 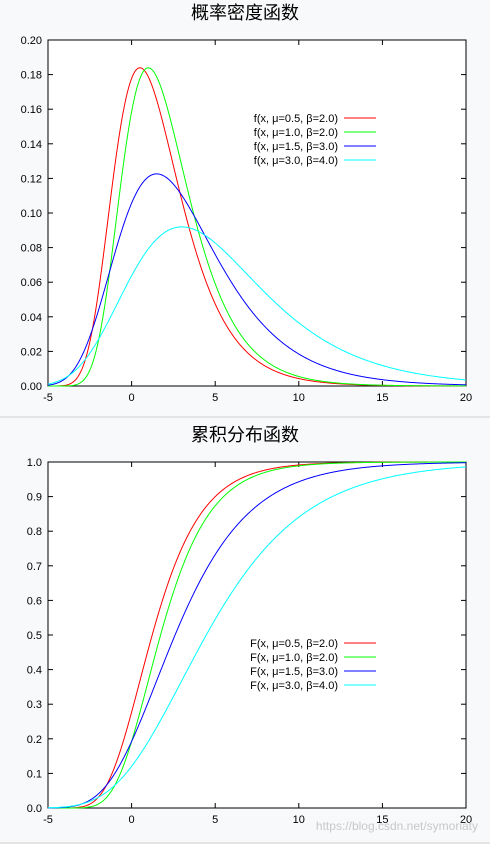 I want to click on cdf-y-tick-label: 0.6, so click(x=34, y=601).